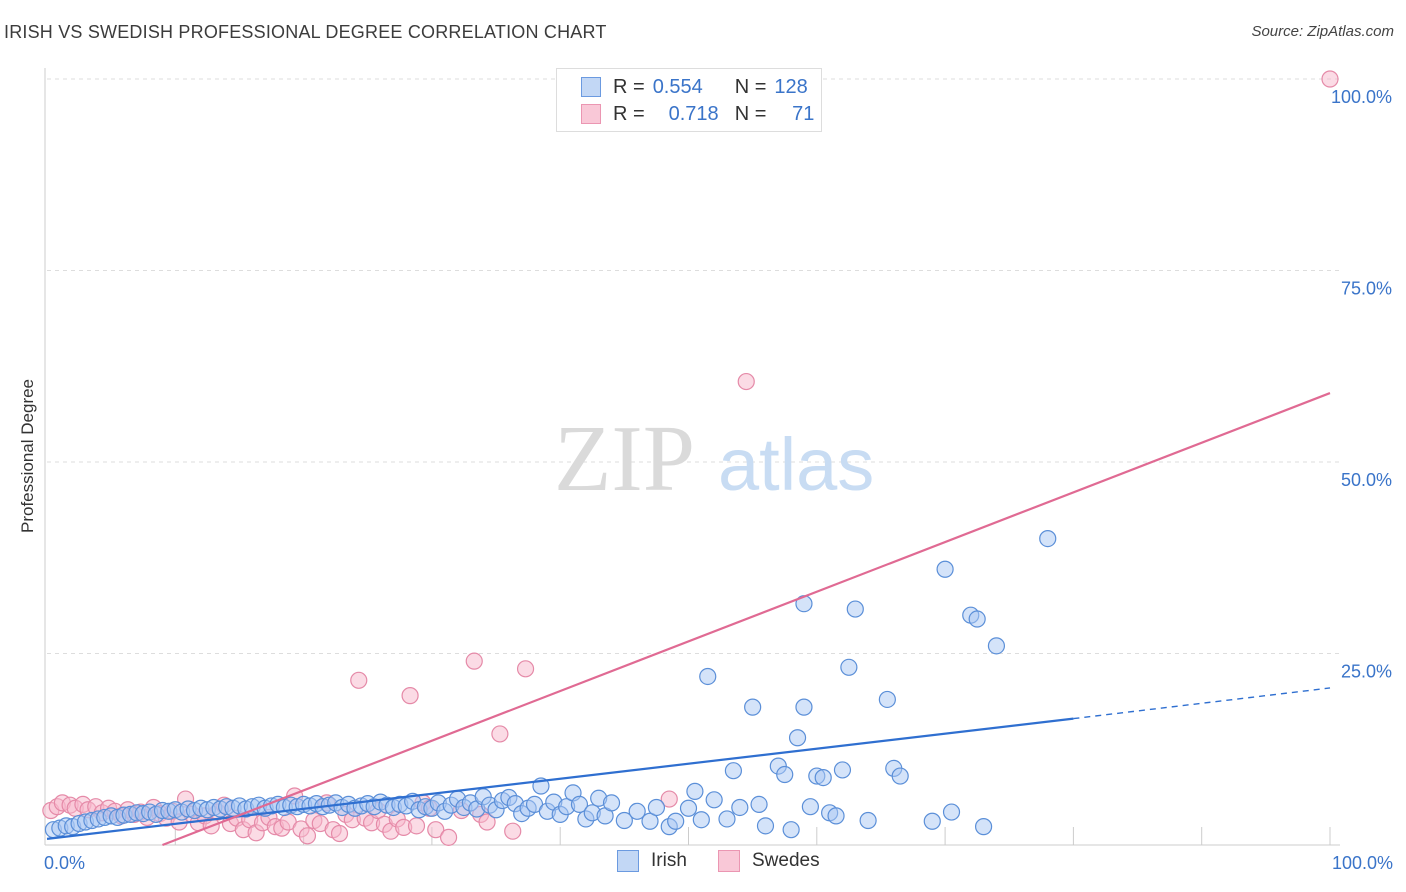 This screenshot has height=892, width=1406. Describe the element at coordinates (1366, 480) in the screenshot. I see `y-tick-label: 50.0%` at that location.